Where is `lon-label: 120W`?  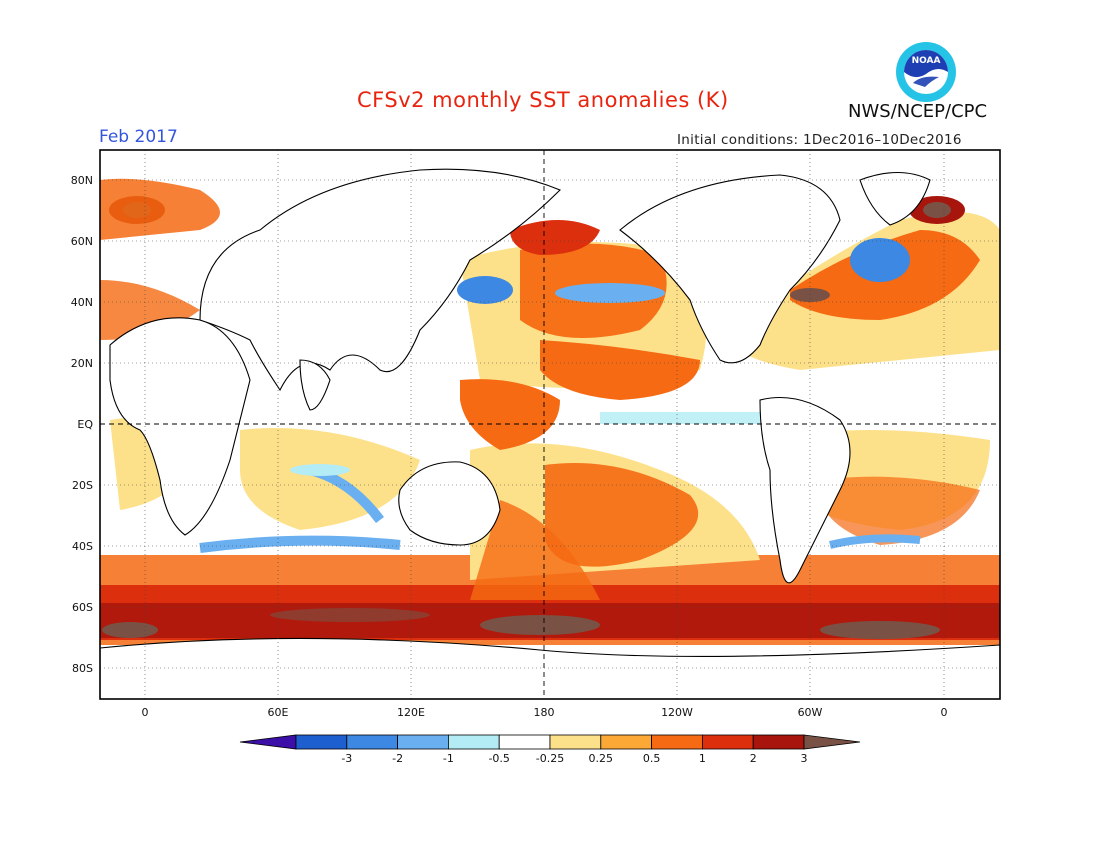
lon-label: 120W is located at coordinates (677, 712).